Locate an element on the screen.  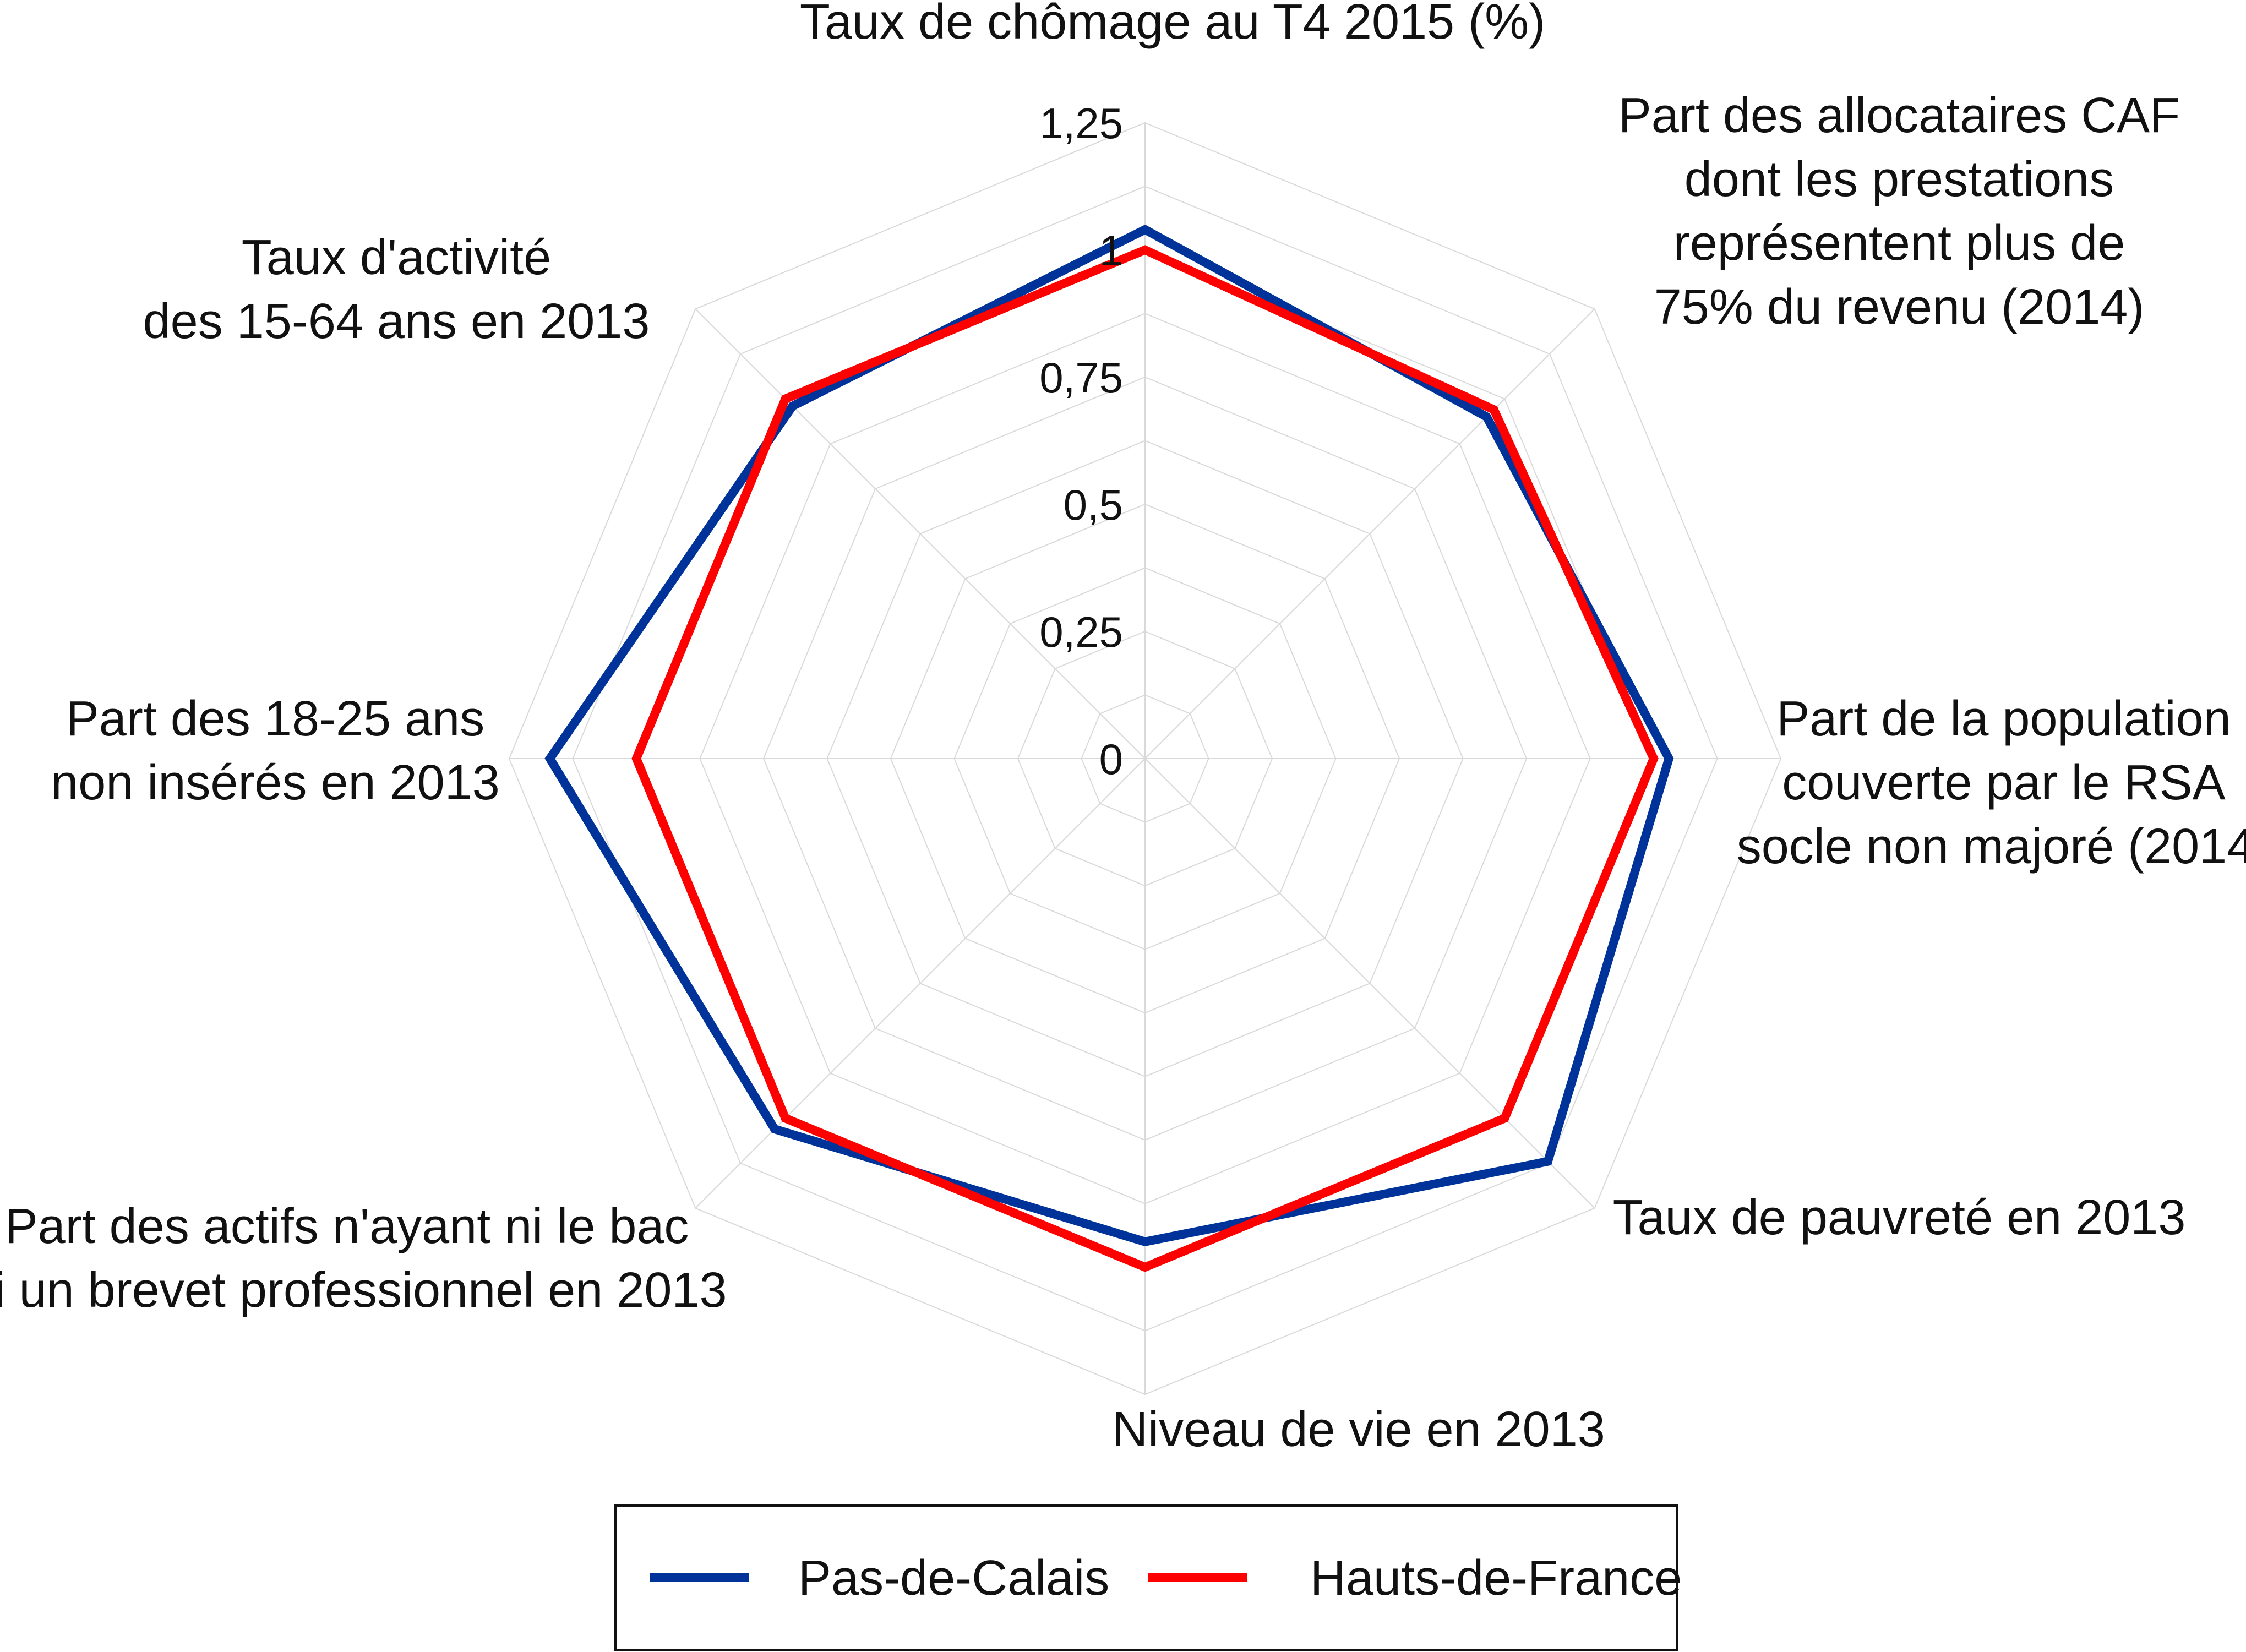
axis-label: Niveau de vie en 2013 is located at coordinates (1359, 1429).